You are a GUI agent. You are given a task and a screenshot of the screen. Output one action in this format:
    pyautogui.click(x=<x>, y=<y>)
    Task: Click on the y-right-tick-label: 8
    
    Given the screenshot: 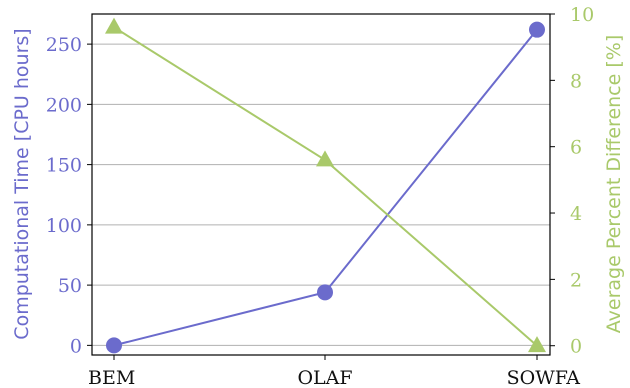 What is the action you would take?
    pyautogui.click(x=576, y=81)
    